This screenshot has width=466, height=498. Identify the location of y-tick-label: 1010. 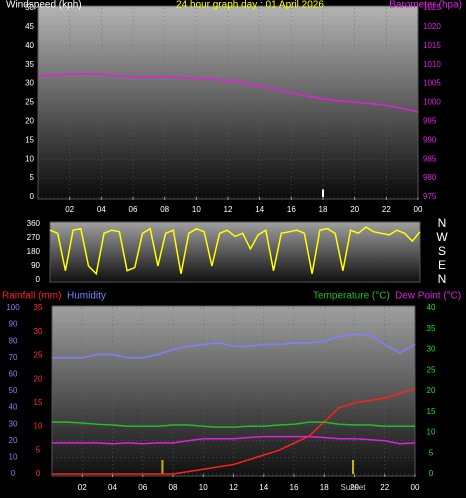
(432, 64).